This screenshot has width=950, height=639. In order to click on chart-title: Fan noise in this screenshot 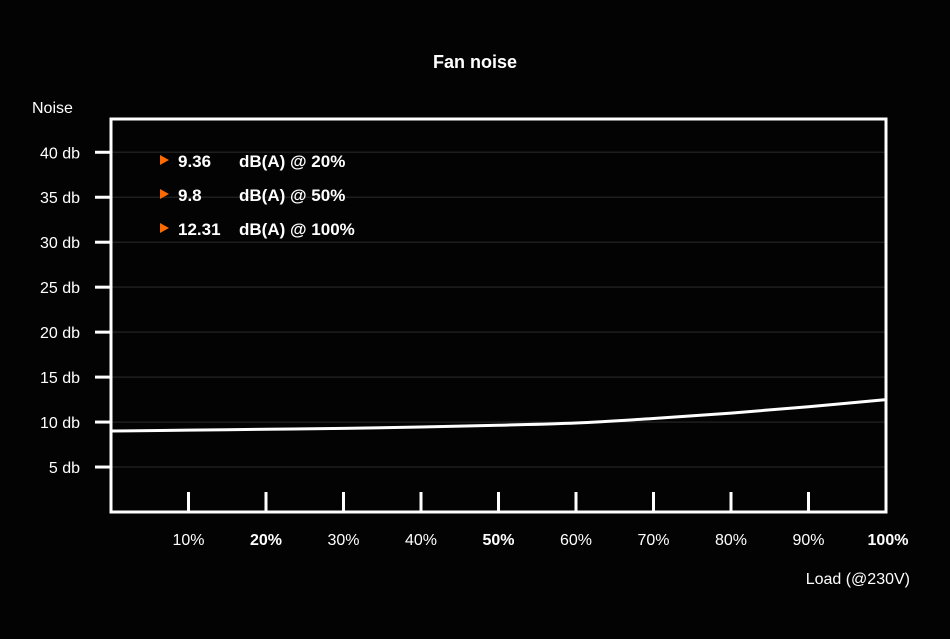, I will do `click(475, 62)`.